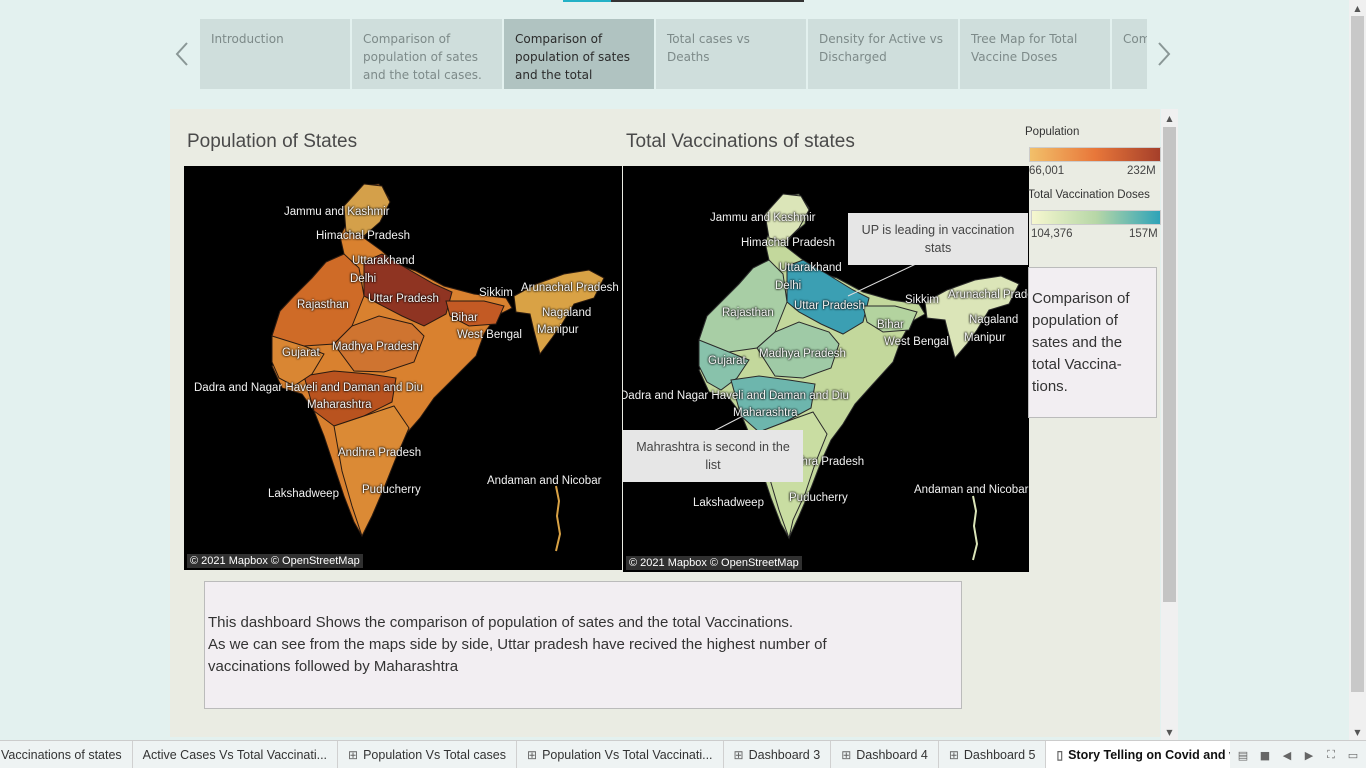 The height and width of the screenshot is (768, 1366). What do you see at coordinates (788, 286) in the screenshot?
I see `map-label-delhi: Delhi` at bounding box center [788, 286].